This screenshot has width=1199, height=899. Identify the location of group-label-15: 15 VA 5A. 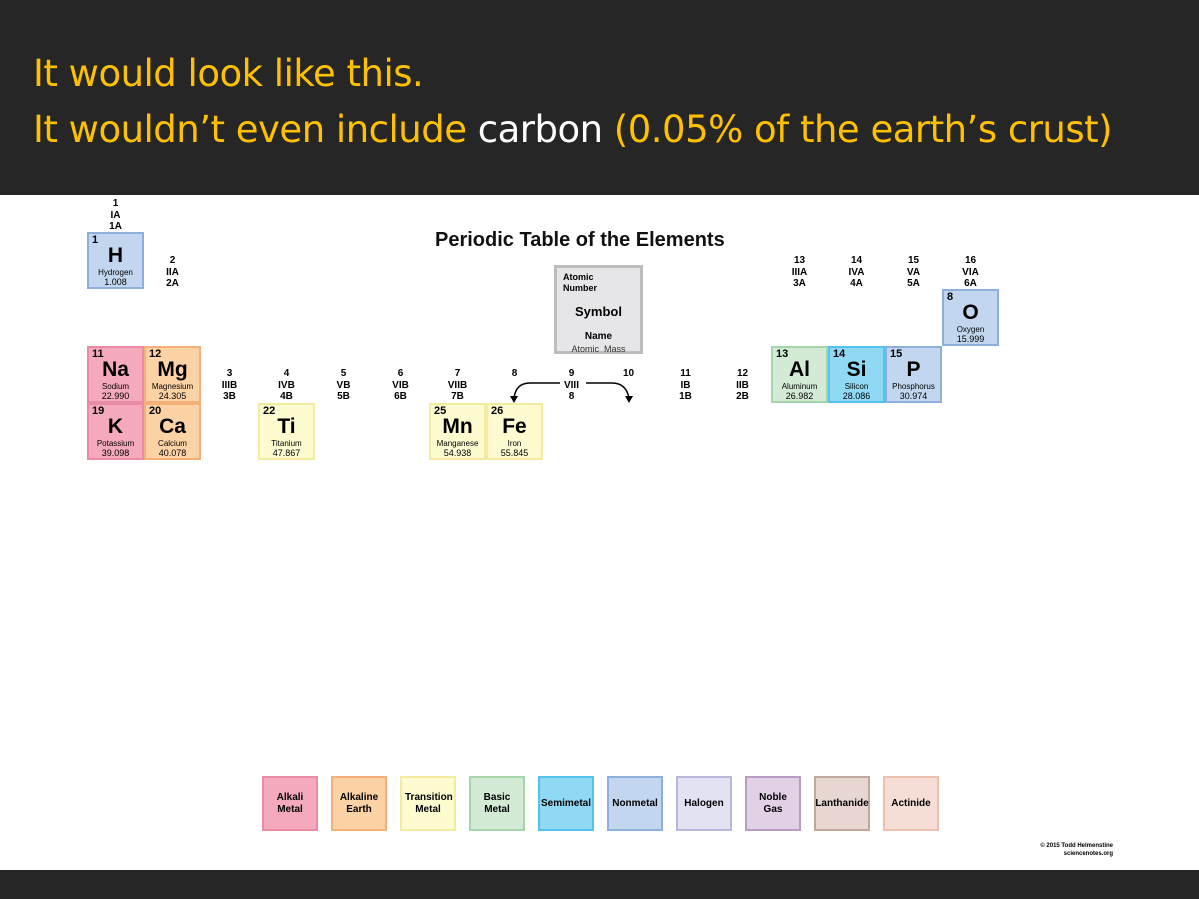
(913, 272).